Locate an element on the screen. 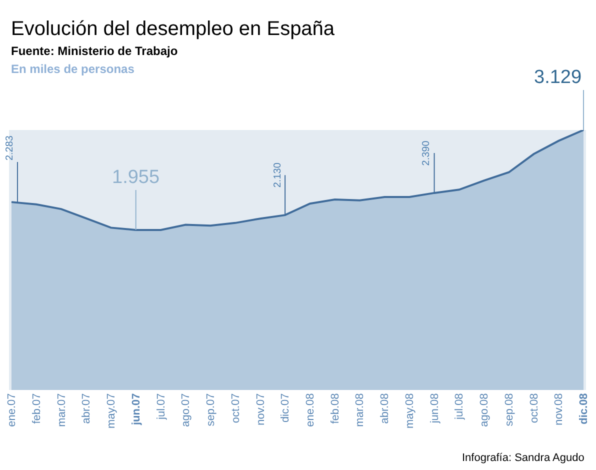 This screenshot has width=596, height=470. x-tick-label: ago.07 is located at coordinates (186, 410).